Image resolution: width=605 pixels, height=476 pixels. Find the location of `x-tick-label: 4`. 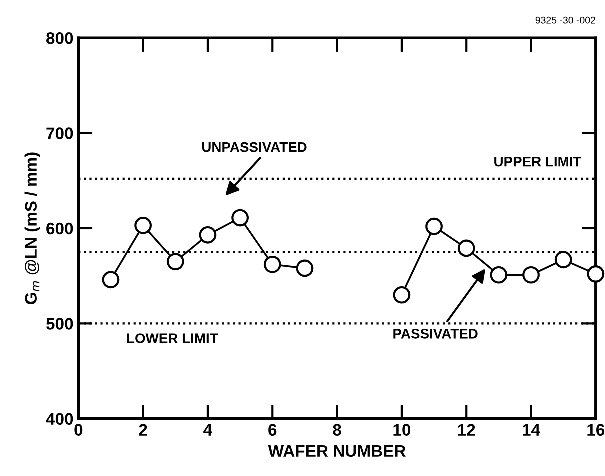

x-tick-label: 4 is located at coordinates (208, 430).